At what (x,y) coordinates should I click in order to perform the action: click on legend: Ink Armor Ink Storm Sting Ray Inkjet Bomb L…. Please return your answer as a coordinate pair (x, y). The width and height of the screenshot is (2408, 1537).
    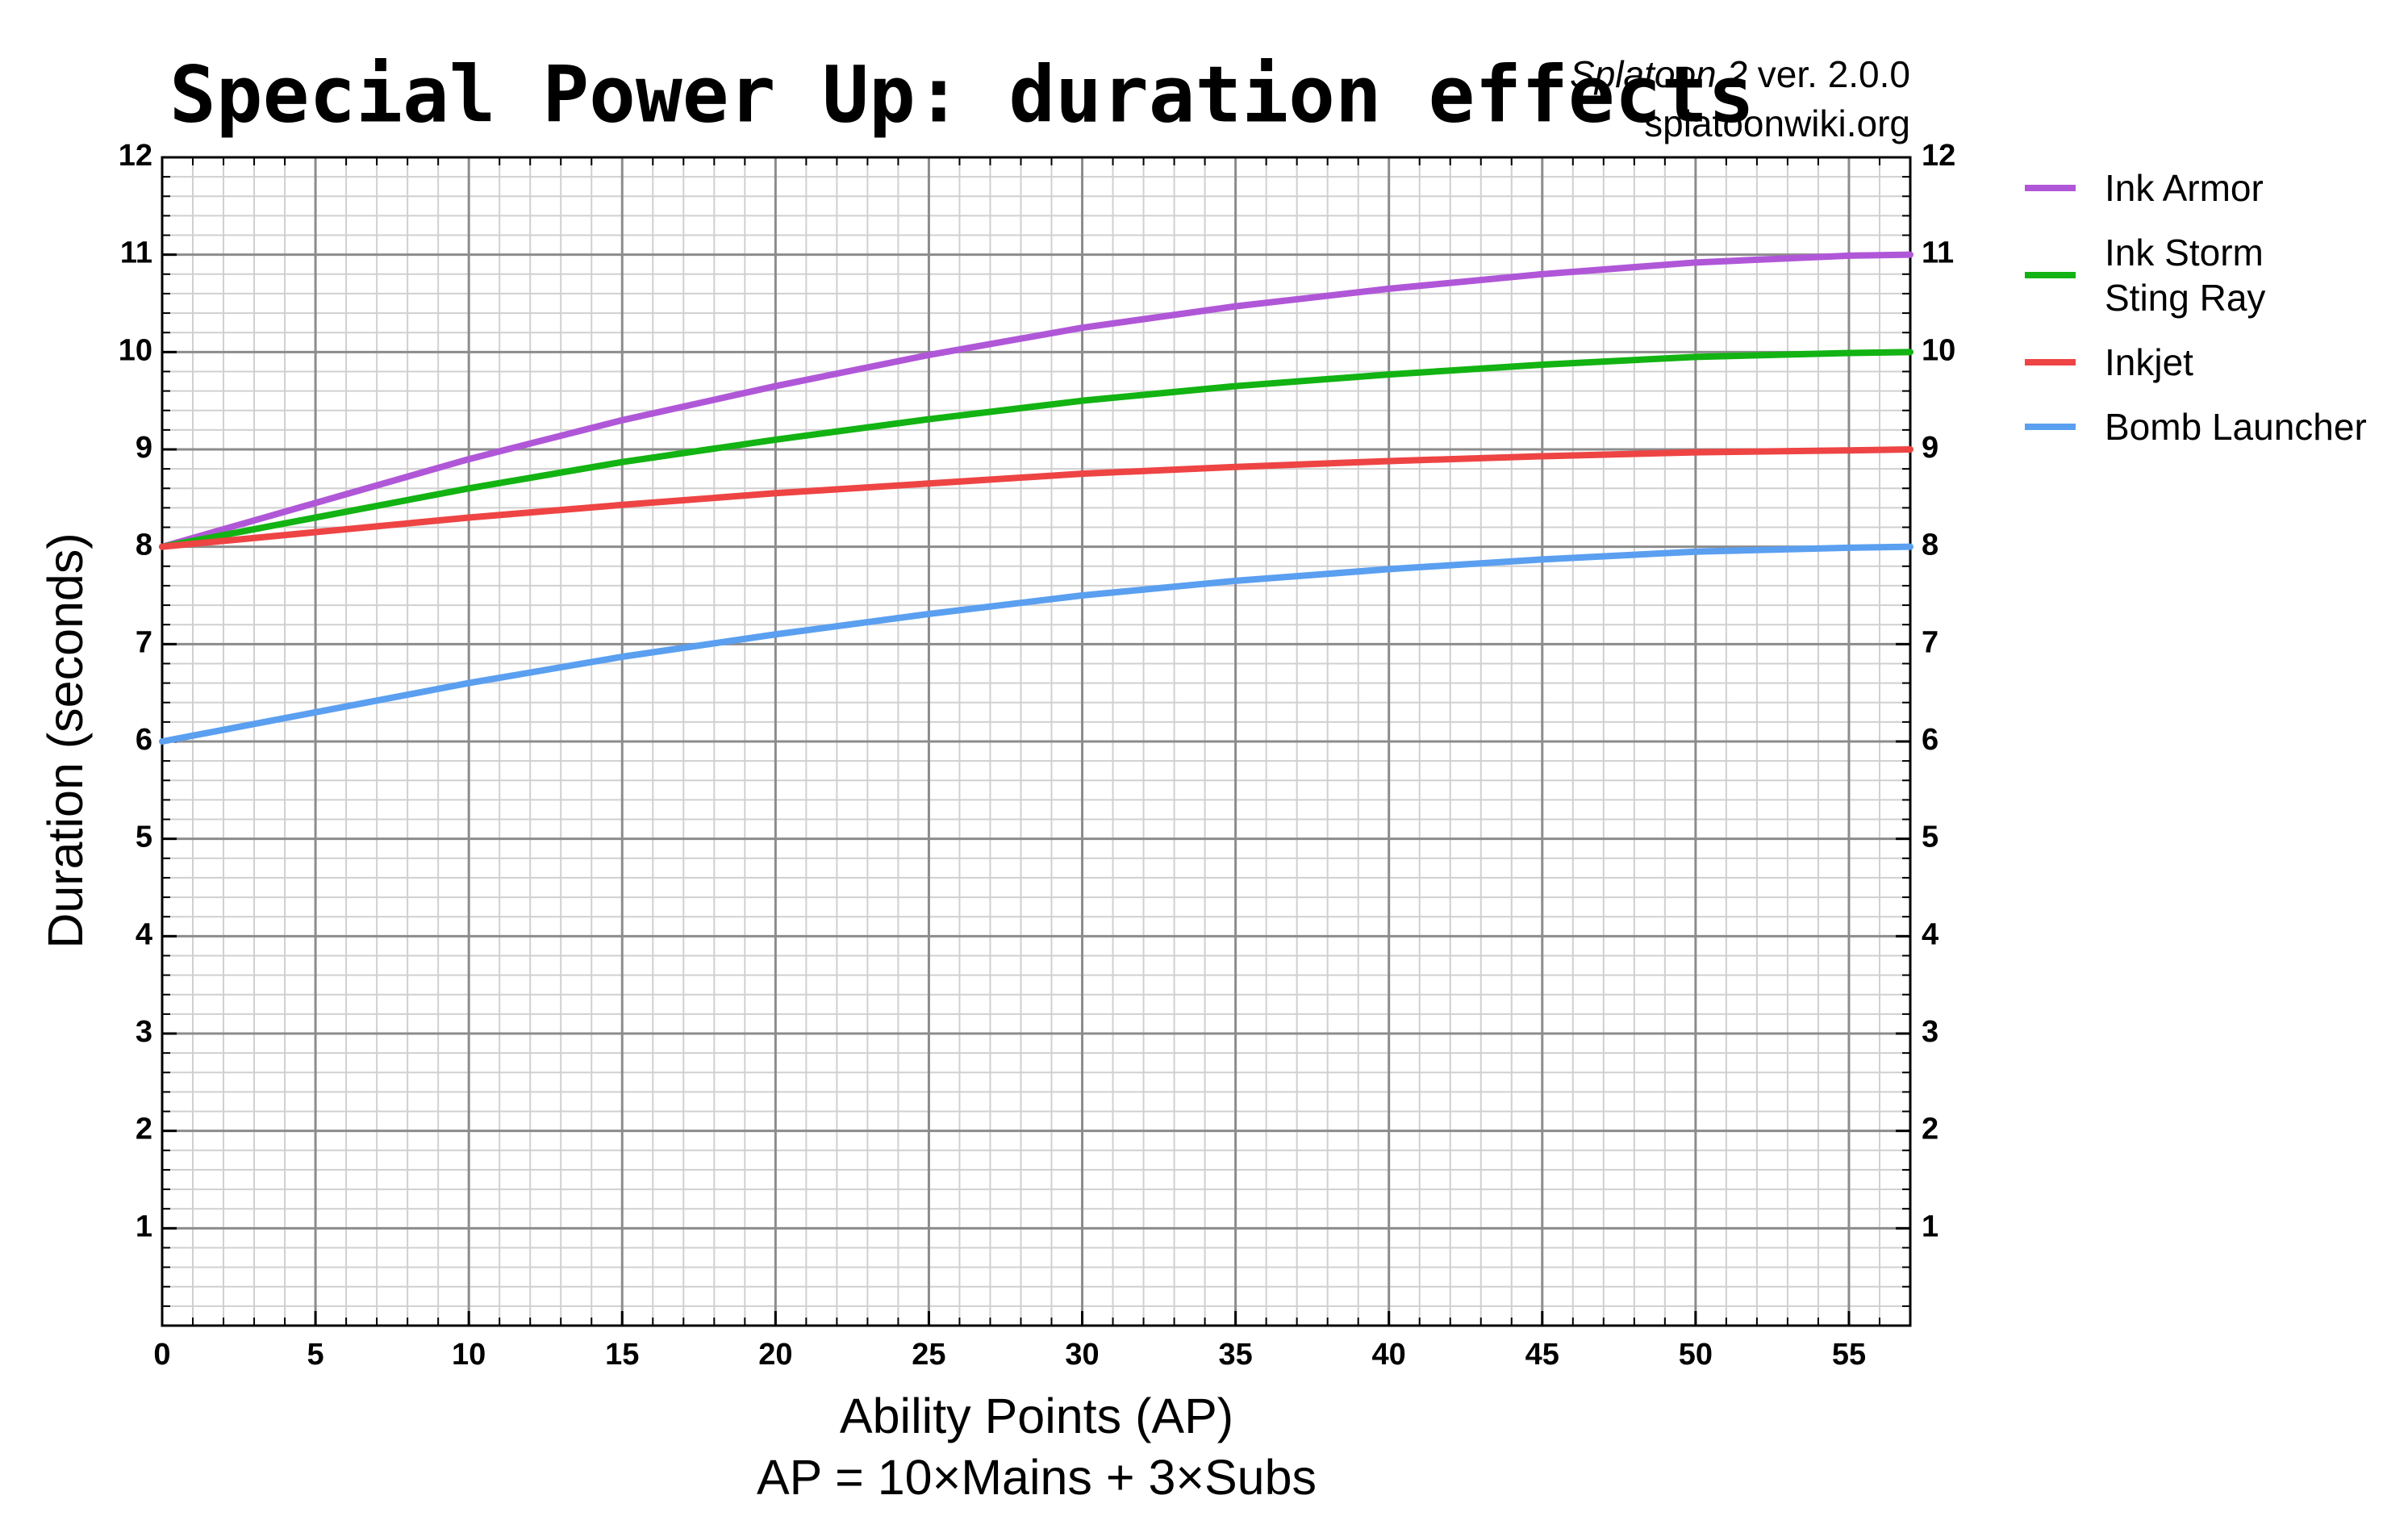
    Looking at the image, I should click on (2196, 317).